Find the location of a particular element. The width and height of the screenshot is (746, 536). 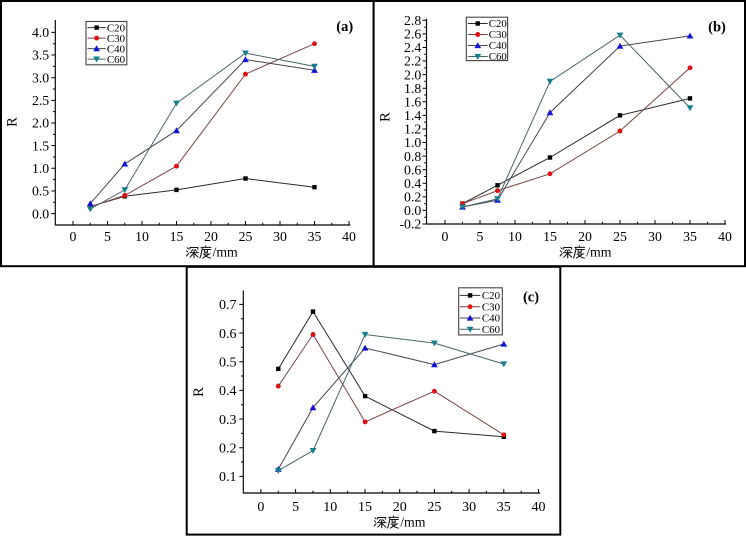

svg-text: 3.5 is located at coordinates (40, 55).